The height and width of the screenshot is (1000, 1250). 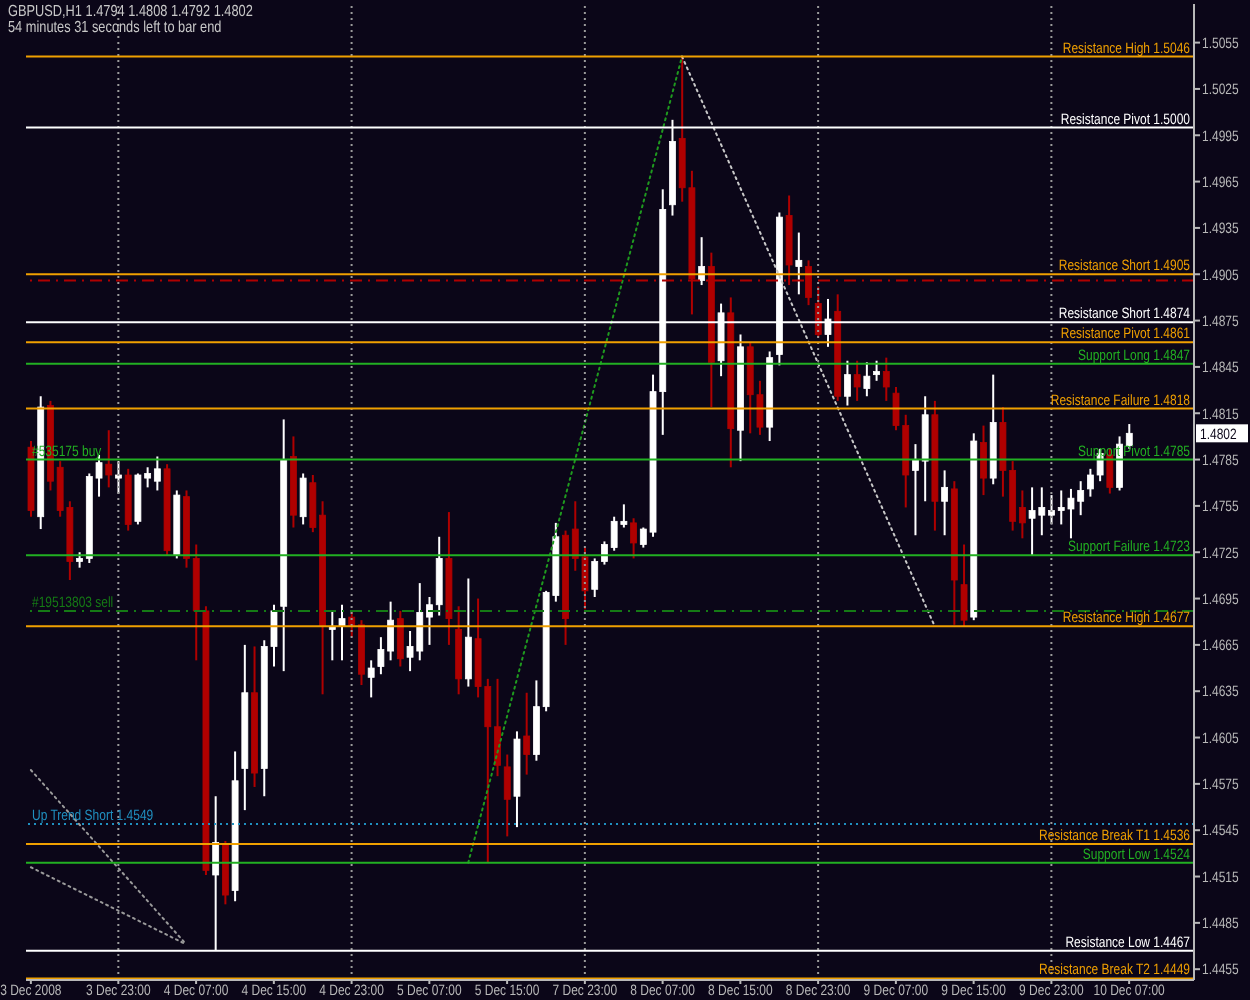 What do you see at coordinates (115, 27) in the screenshot?
I see `text: 54 minutes 31 seconds left to bar end` at bounding box center [115, 27].